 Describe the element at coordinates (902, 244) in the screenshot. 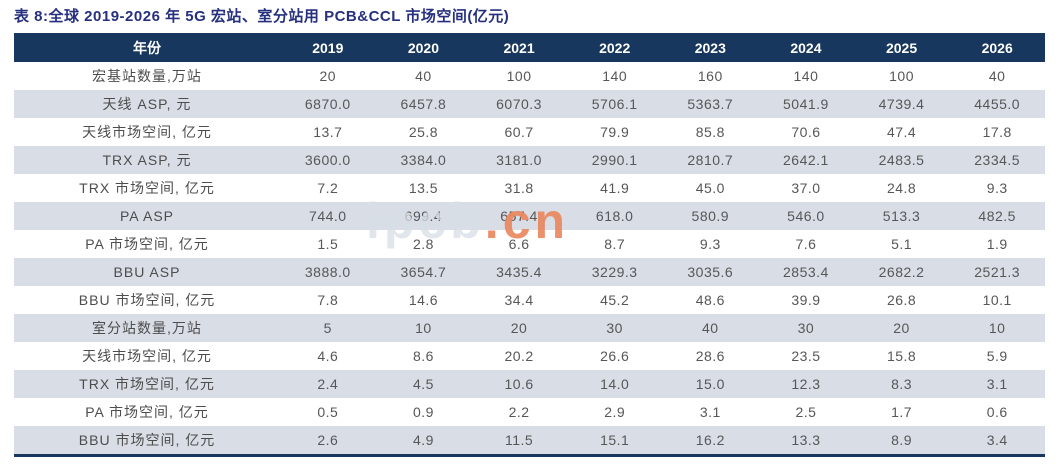

I see `cell-2025: 5.1` at that location.